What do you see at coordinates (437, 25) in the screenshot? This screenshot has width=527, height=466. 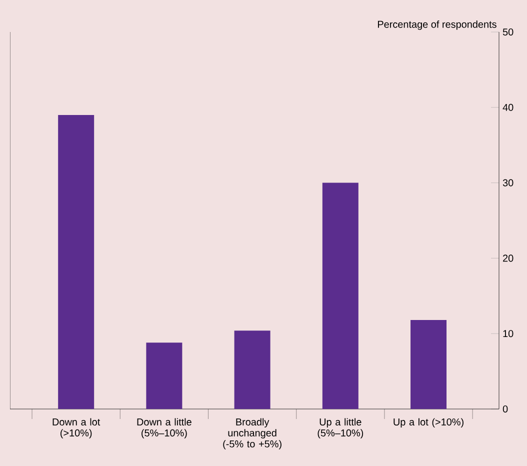 I see `y-axis-title: Percentage of respondents` at bounding box center [437, 25].